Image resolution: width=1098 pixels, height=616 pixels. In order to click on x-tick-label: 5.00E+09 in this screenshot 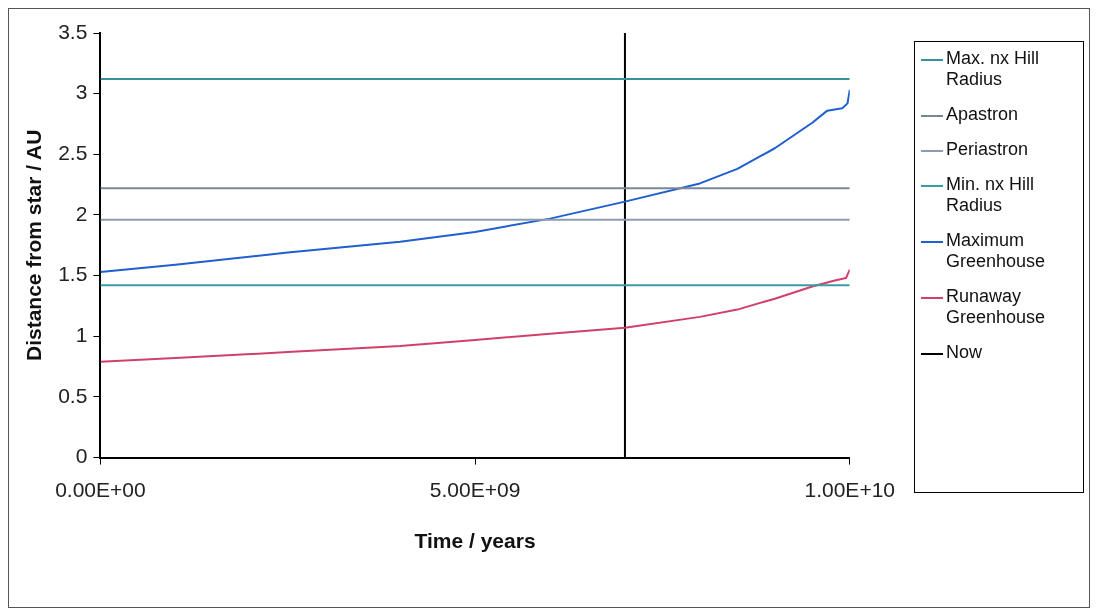, I will do `click(475, 489)`.